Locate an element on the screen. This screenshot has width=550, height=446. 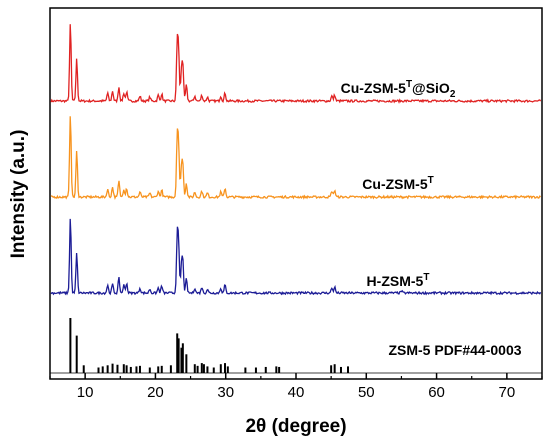
x-tick-label: 60 is located at coordinates (436, 392).